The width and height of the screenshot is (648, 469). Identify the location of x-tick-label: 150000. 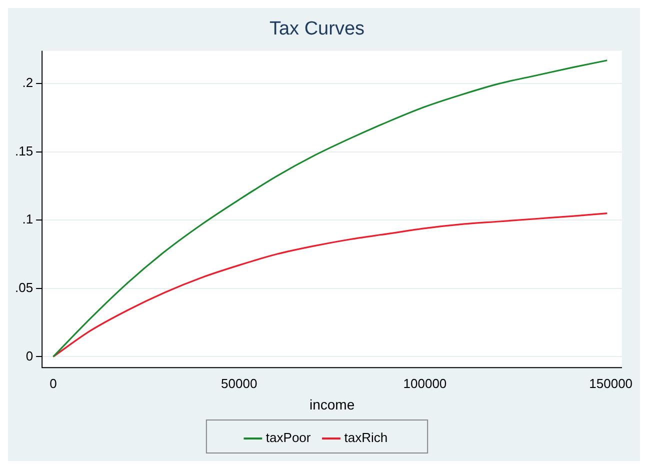
(611, 383).